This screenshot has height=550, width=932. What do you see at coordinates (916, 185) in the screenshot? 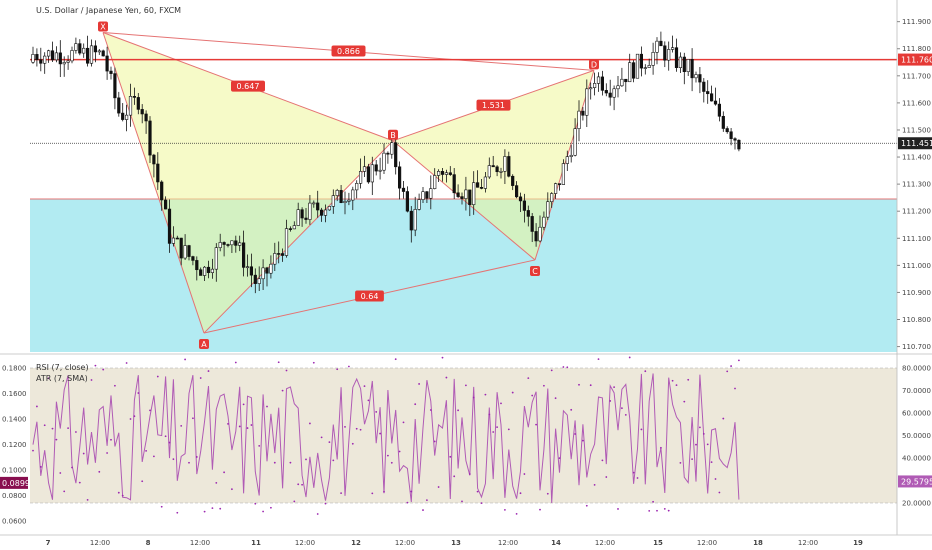
I see `price-tick-label: 111.300` at bounding box center [916, 185].